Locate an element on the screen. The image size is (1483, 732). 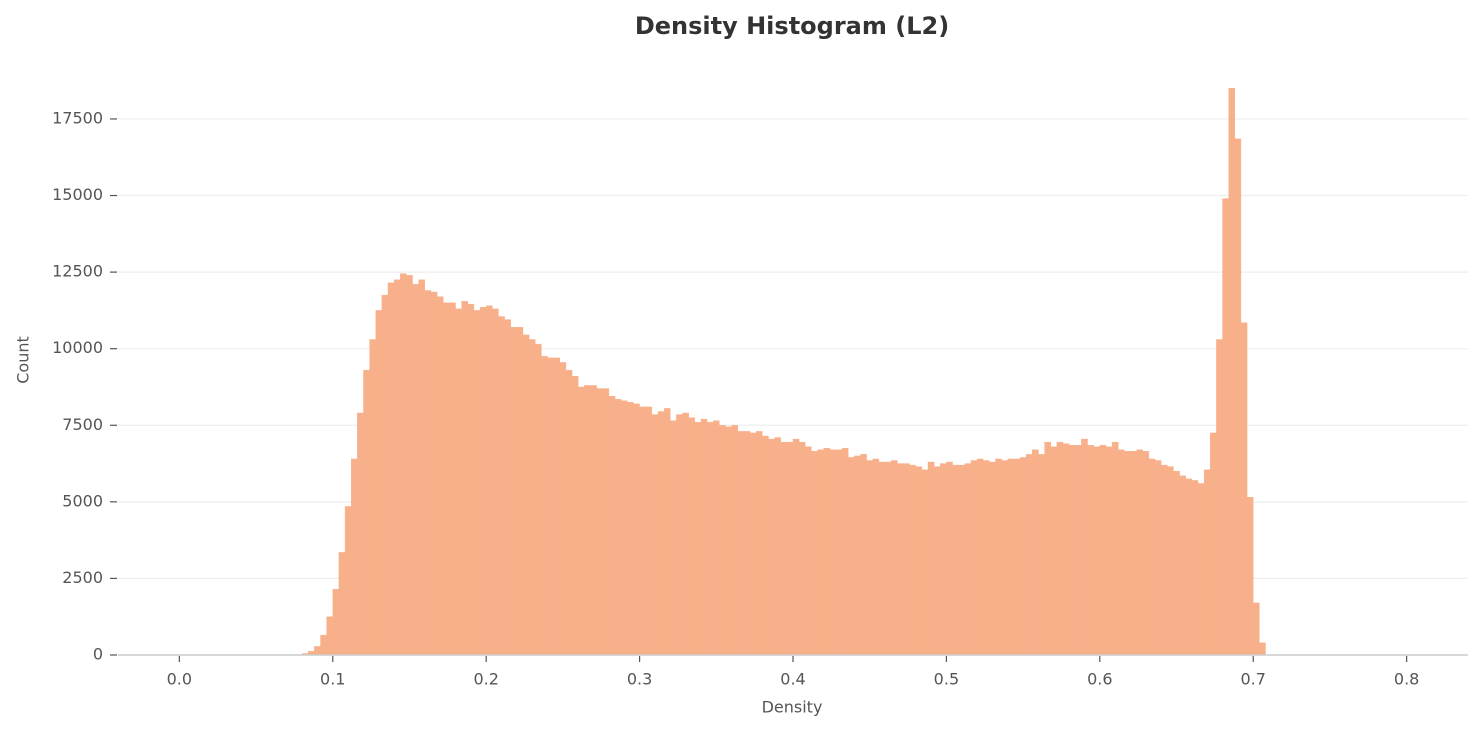
x-tick-label: 0.0 is located at coordinates (179, 679).